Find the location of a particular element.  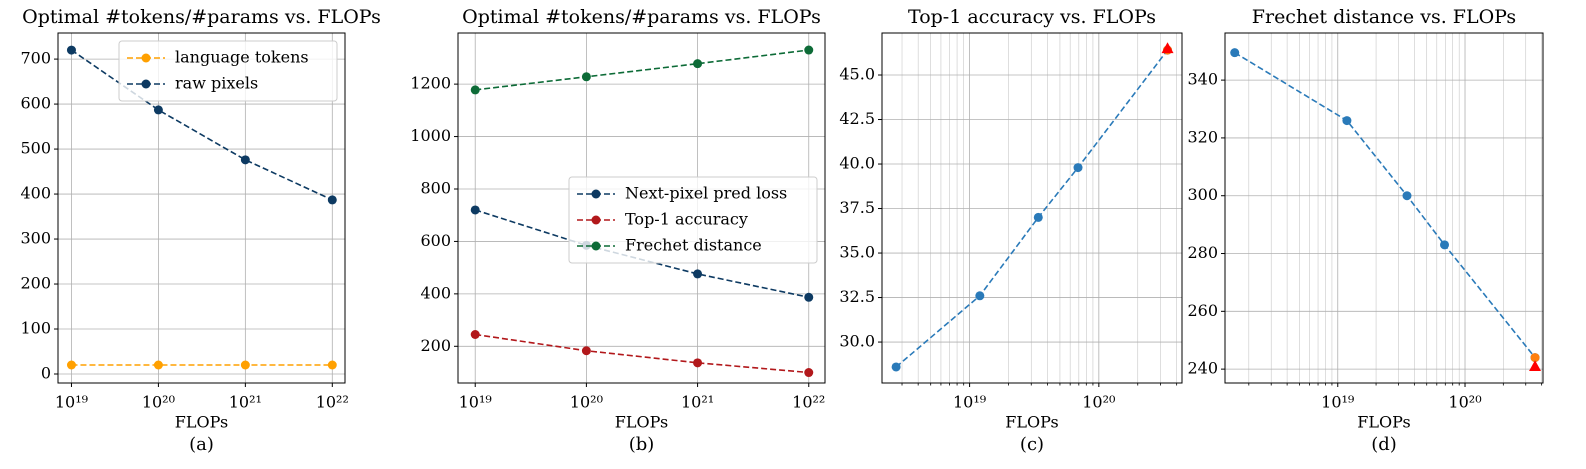

y-tick-label: 35.0 is located at coordinates (857, 252).